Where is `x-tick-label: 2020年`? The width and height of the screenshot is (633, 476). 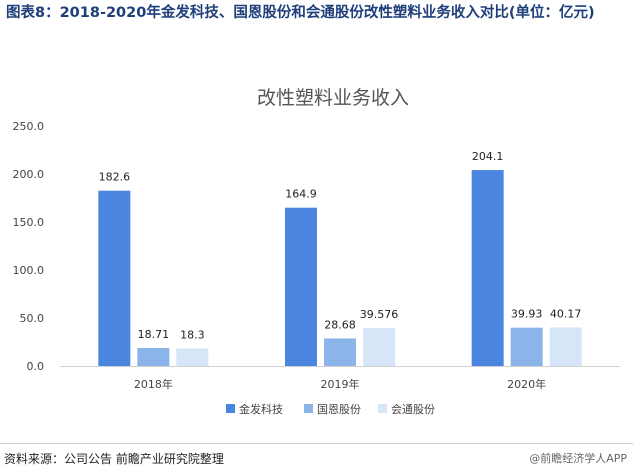
x-tick-label: 2020年 is located at coordinates (526, 384).